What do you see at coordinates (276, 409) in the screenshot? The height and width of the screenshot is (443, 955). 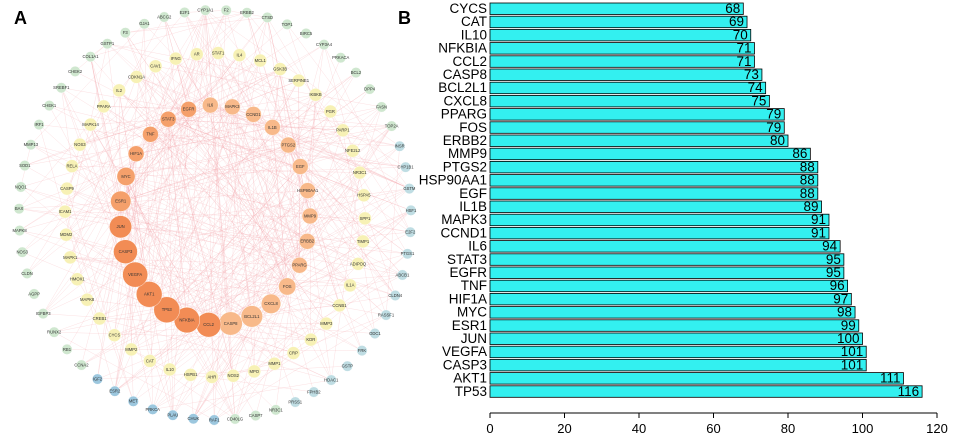 I see `network-node-label: NR3C1` at bounding box center [276, 409].